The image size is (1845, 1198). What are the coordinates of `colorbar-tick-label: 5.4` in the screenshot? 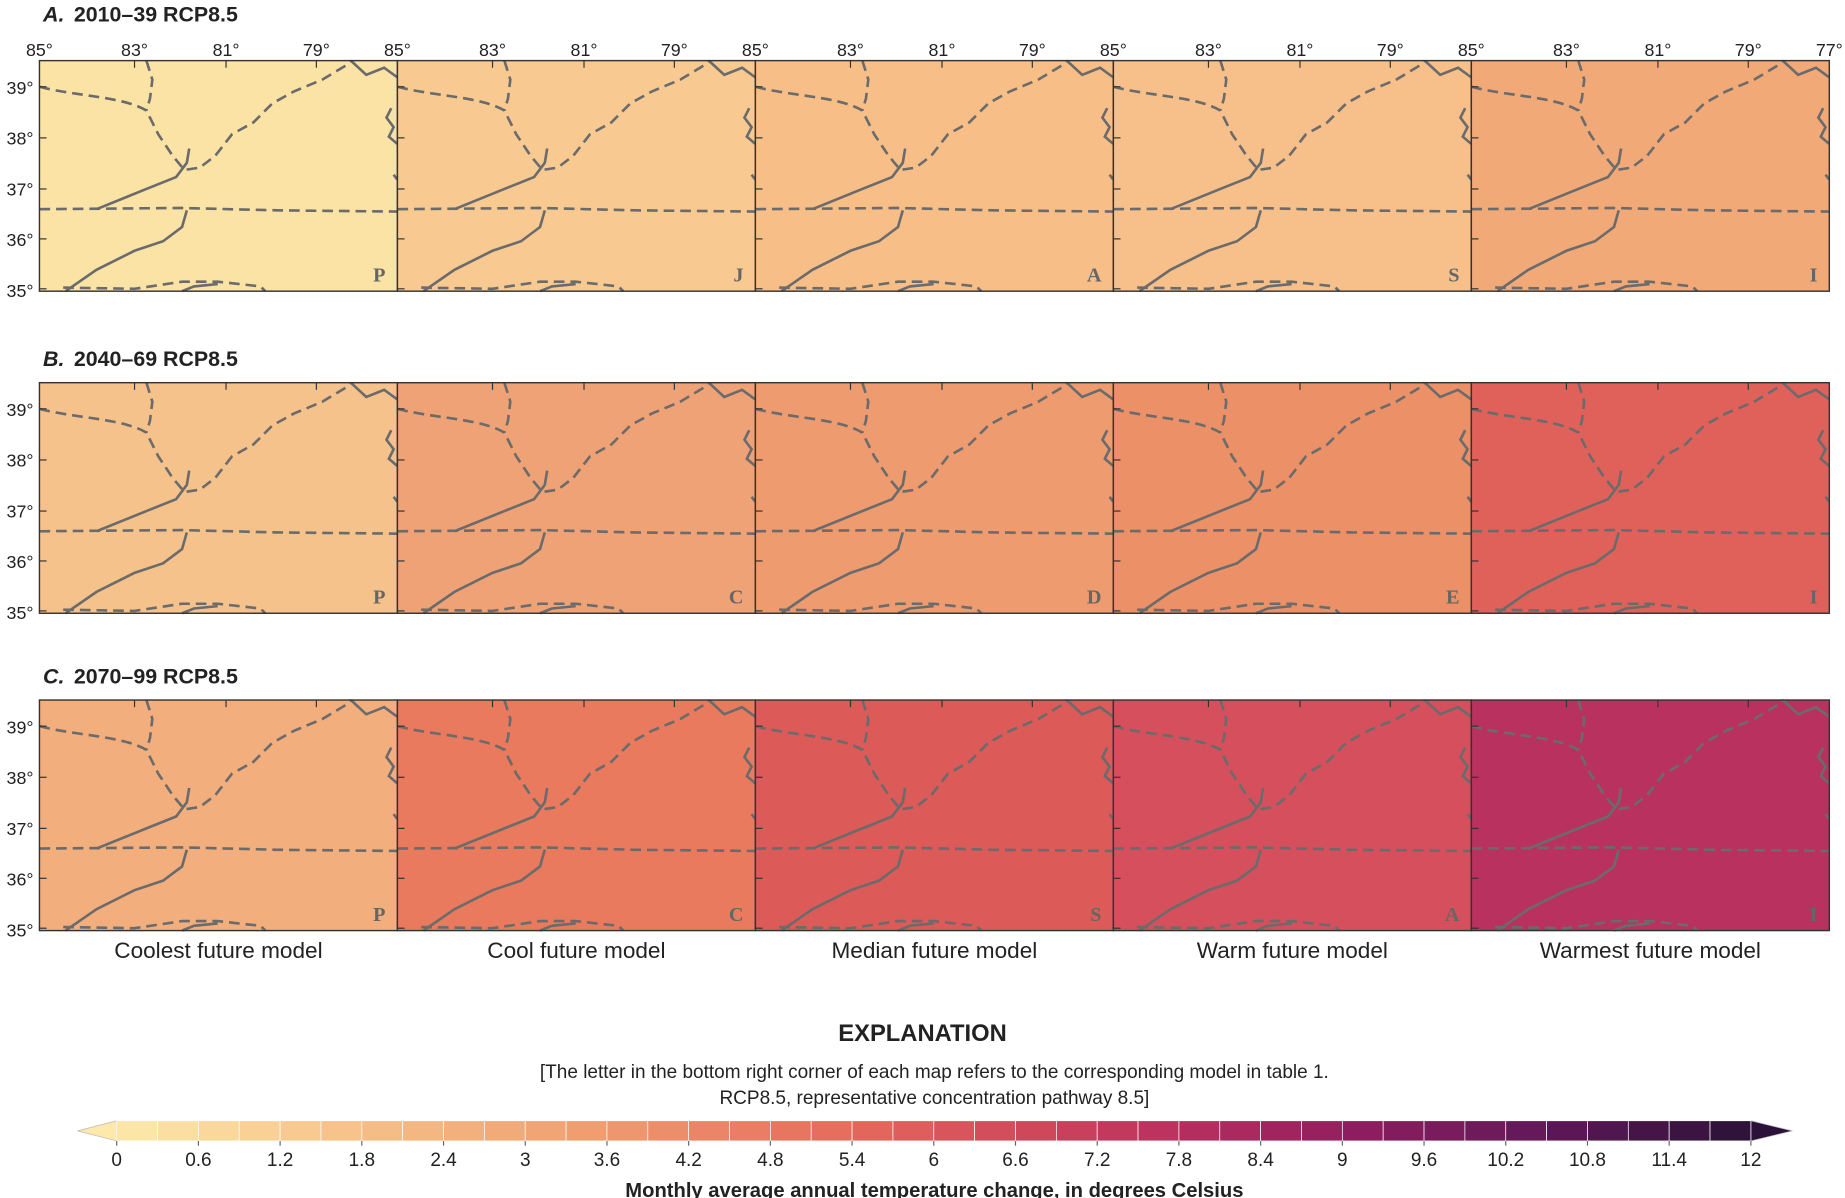 It's located at (852, 1160).